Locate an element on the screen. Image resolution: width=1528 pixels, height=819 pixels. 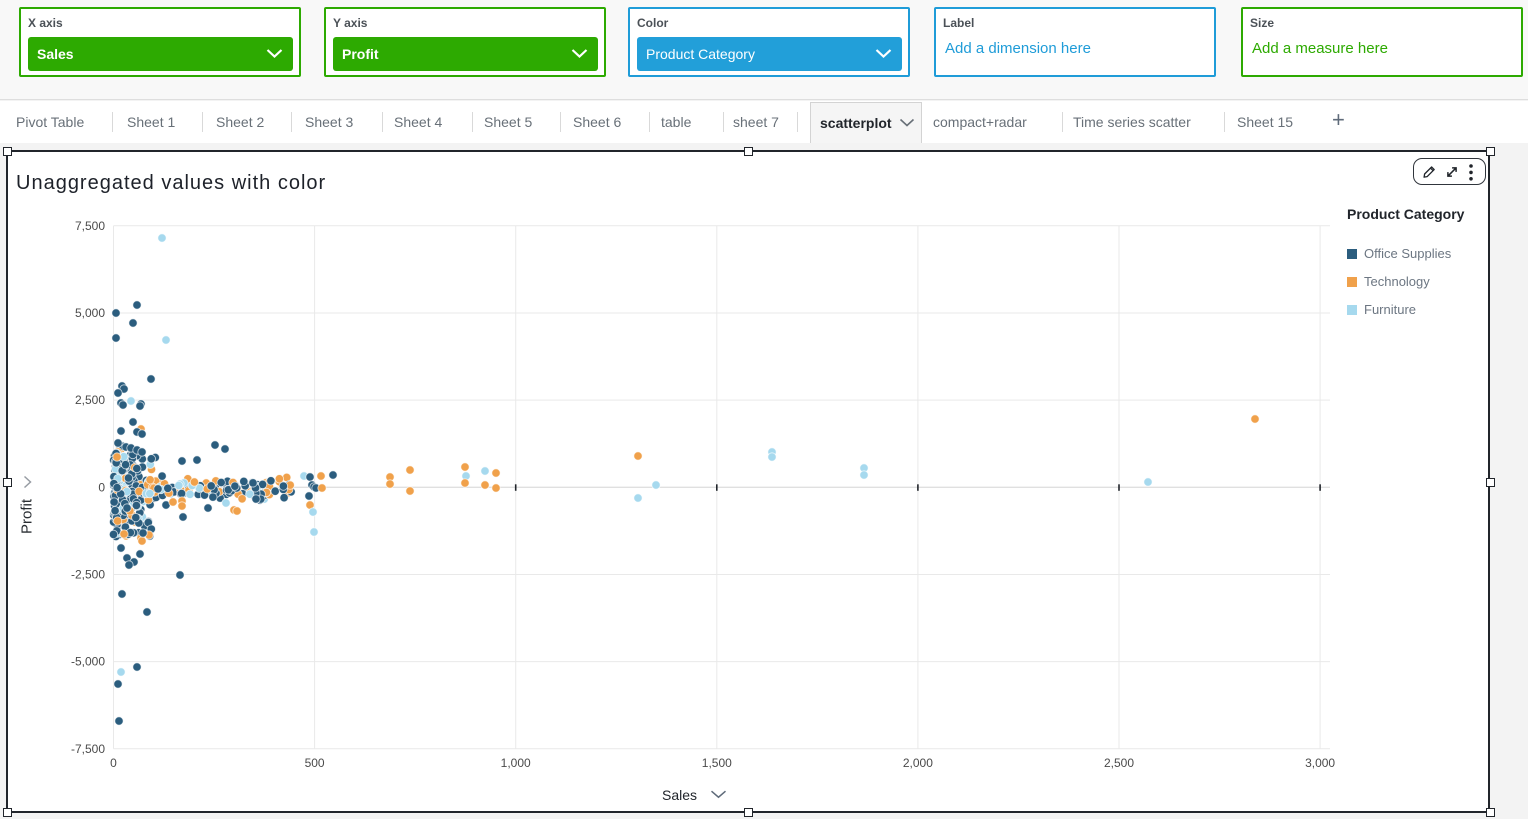
svg-text: 5,000 is located at coordinates (90, 313).